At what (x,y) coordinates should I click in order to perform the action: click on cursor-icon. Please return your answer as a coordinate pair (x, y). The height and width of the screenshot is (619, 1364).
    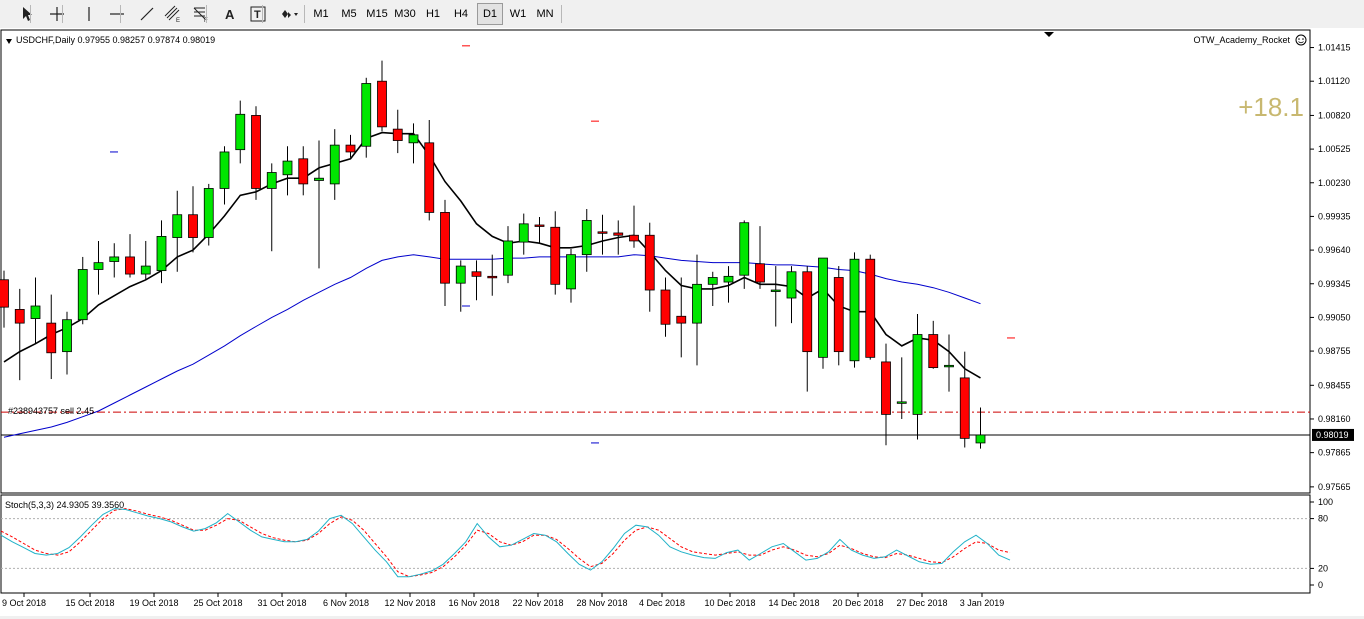
    Looking at the image, I should click on (27, 14).